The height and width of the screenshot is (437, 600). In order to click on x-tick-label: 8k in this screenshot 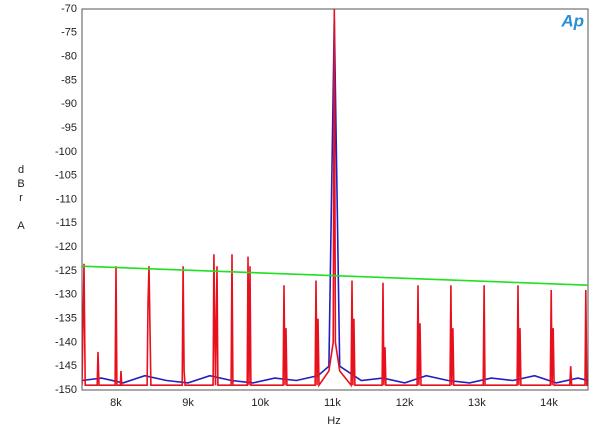, I will do `click(116, 403)`.